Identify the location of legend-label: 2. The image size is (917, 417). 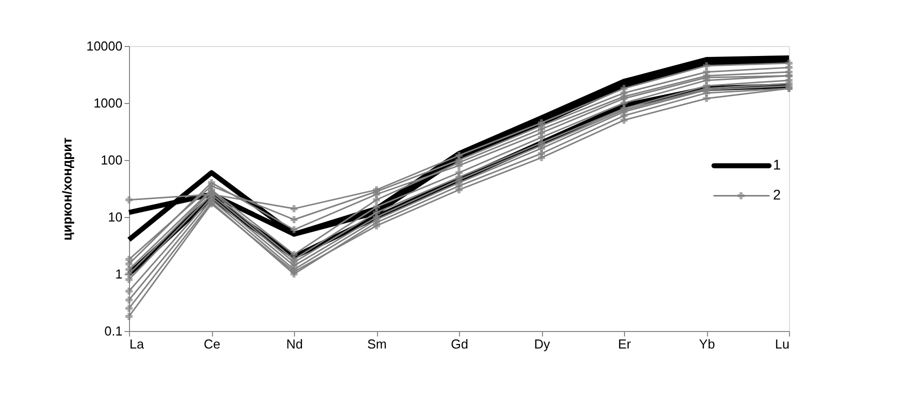
(777, 194).